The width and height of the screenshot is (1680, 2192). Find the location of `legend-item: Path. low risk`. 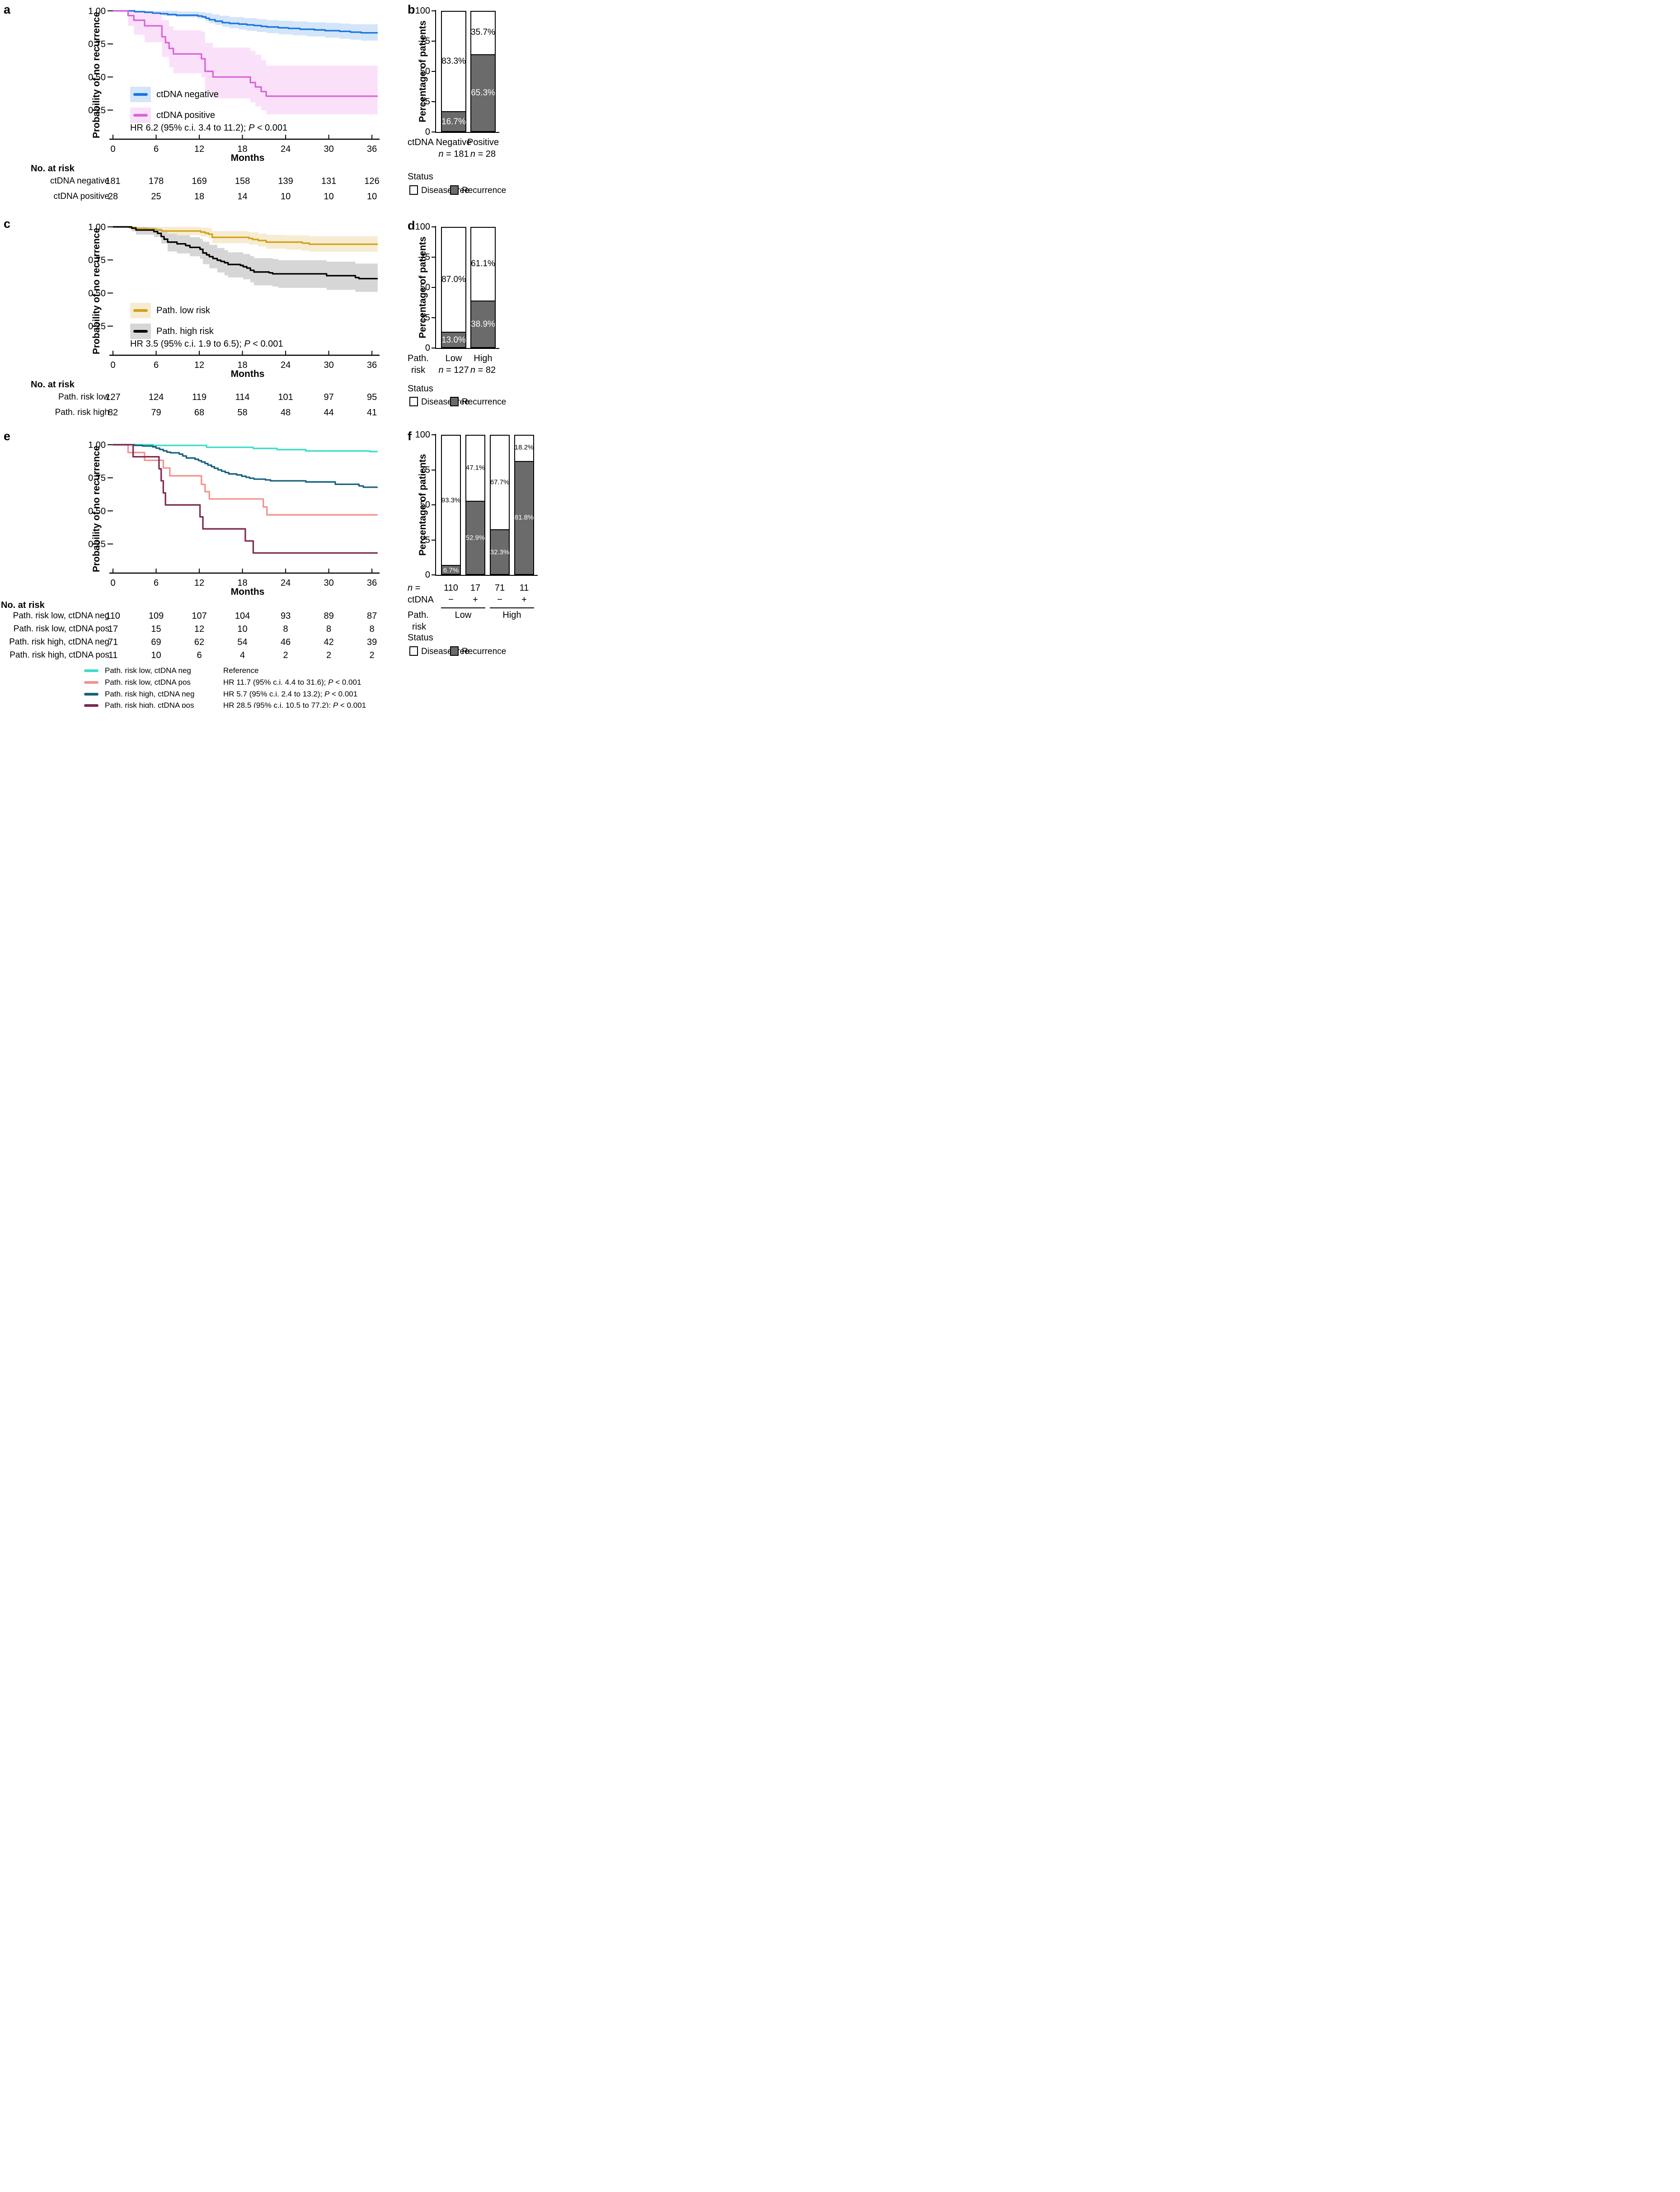

legend-item: Path. low risk is located at coordinates (170, 310).